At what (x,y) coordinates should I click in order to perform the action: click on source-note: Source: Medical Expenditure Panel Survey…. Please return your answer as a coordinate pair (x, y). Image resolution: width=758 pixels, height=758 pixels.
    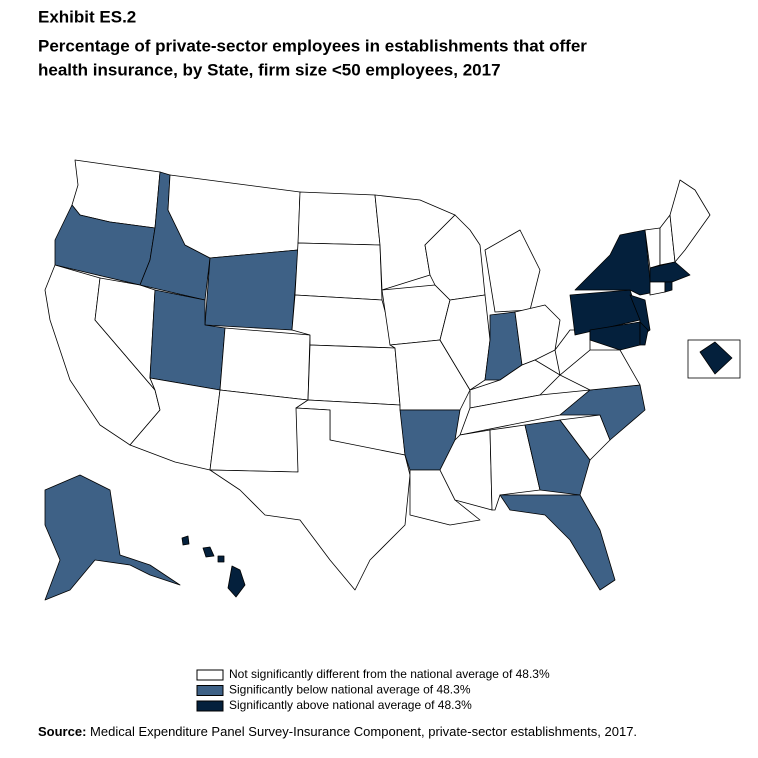
    Looking at the image, I should click on (337, 731).